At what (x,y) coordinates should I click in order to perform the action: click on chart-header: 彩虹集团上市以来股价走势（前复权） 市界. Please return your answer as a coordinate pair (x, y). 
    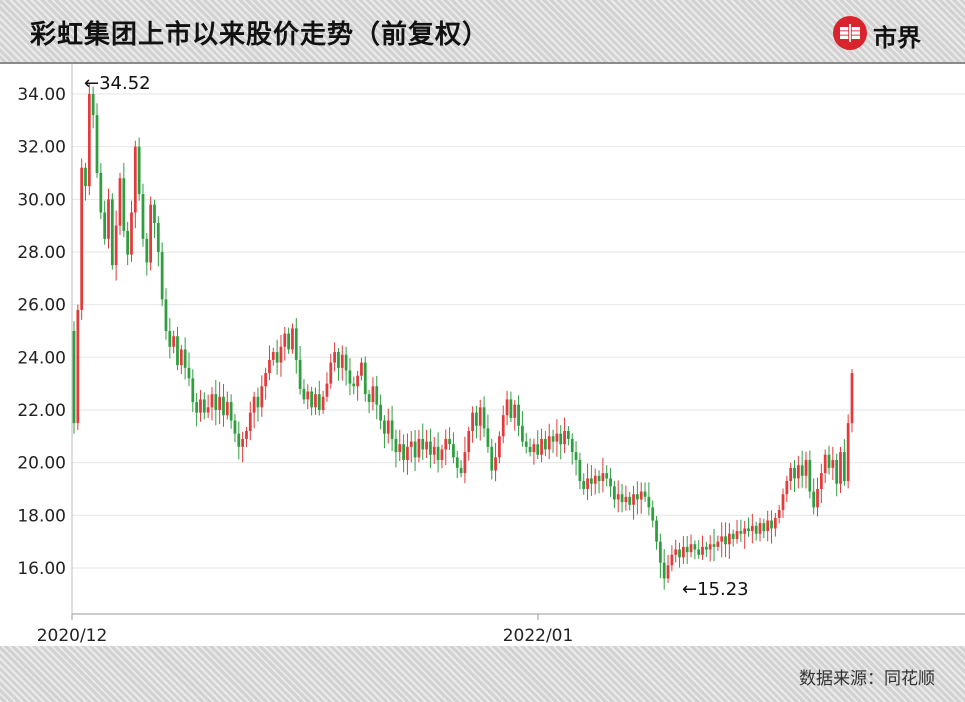
    Looking at the image, I should click on (482, 32).